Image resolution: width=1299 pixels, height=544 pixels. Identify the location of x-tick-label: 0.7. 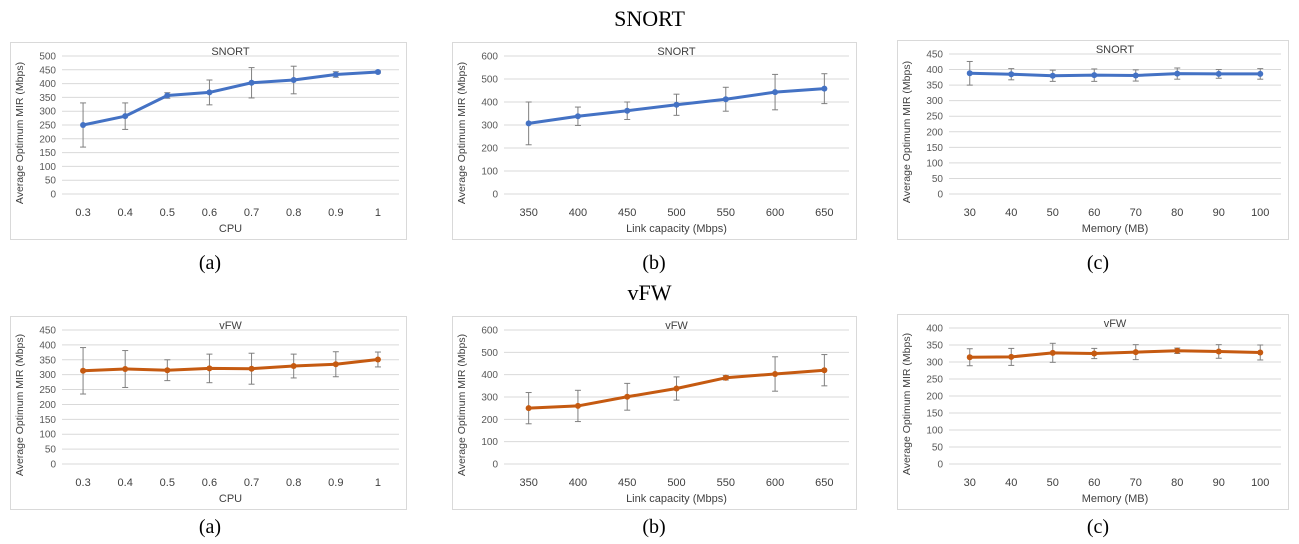
(251, 213).